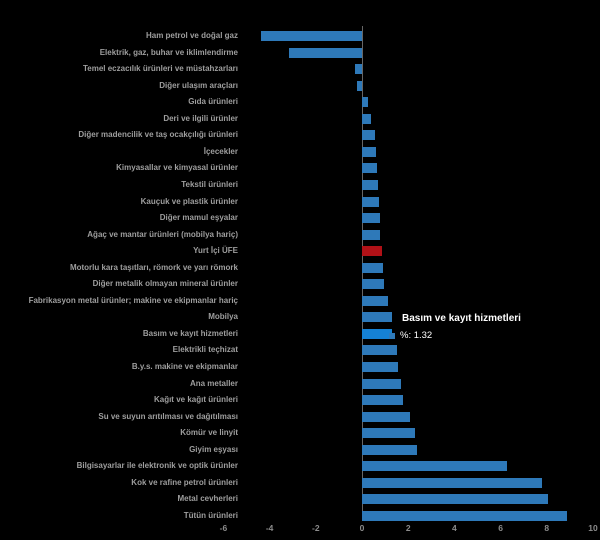 Image resolution: width=600 pixels, height=540 pixels. What do you see at coordinates (223, 317) in the screenshot?
I see `category-label: Mobilya` at bounding box center [223, 317].